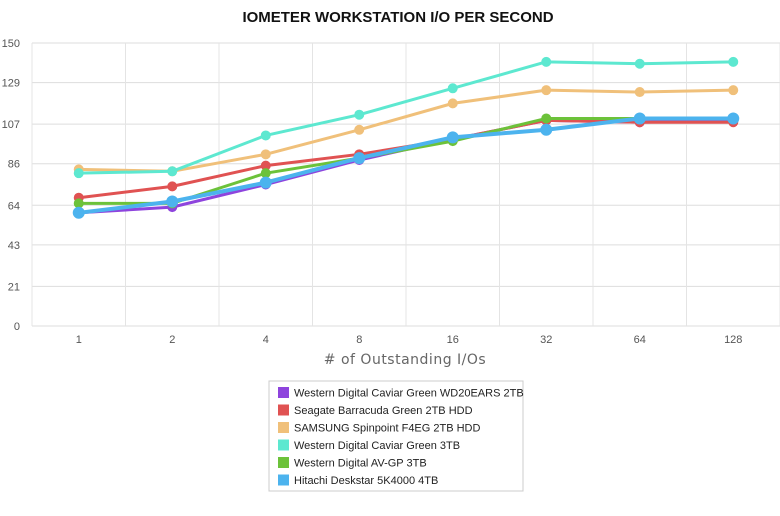  I want to click on y-tick-label: 150, so click(11, 44).